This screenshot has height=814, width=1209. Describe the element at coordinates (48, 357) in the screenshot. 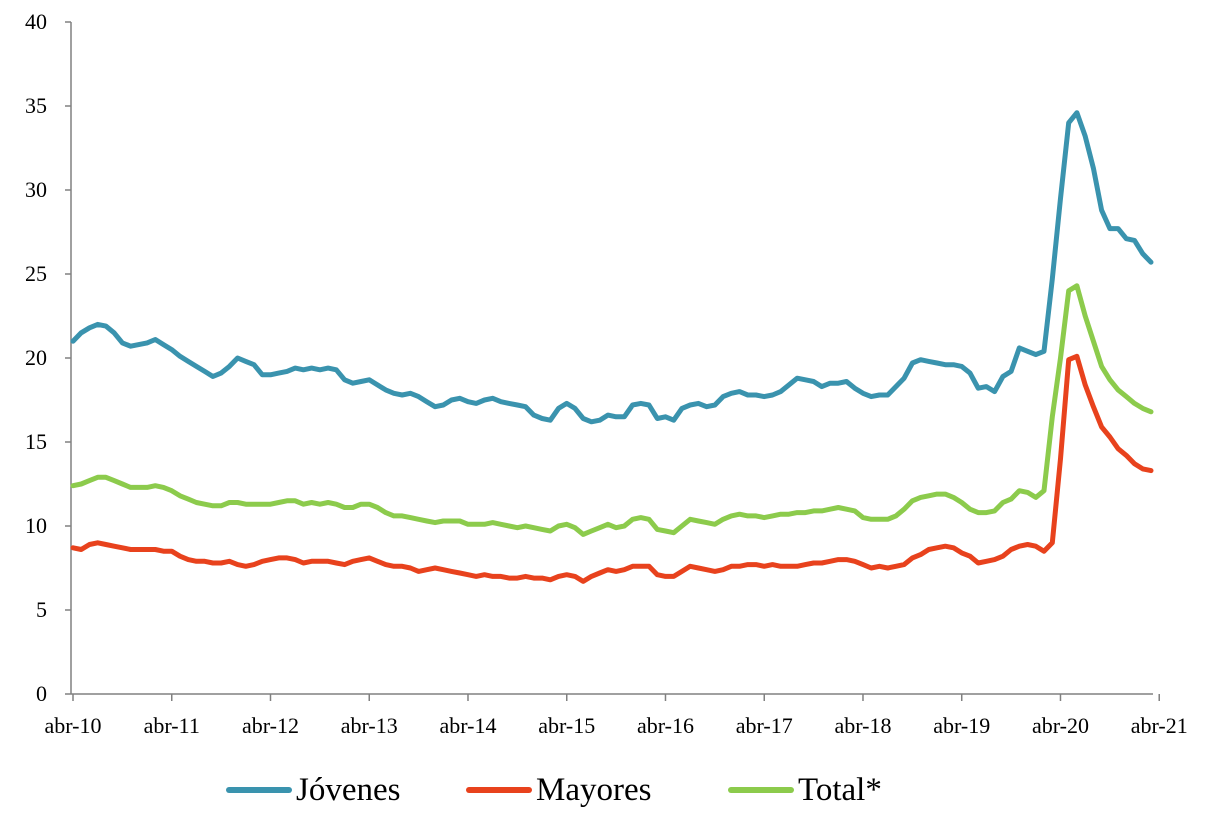

I see `y-axis: 0 5 10 15 20 25 30 35 40` at that location.